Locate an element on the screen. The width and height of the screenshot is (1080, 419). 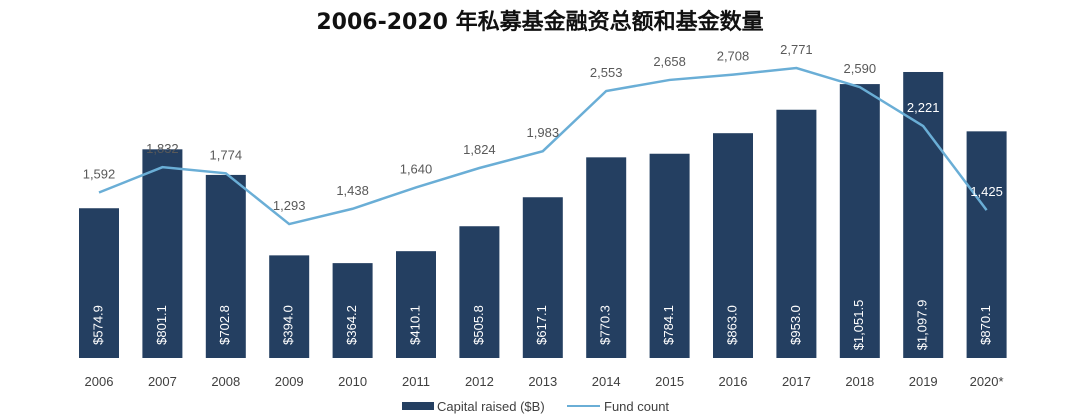
line-label-2019: 2,221 is located at coordinates (923, 107).